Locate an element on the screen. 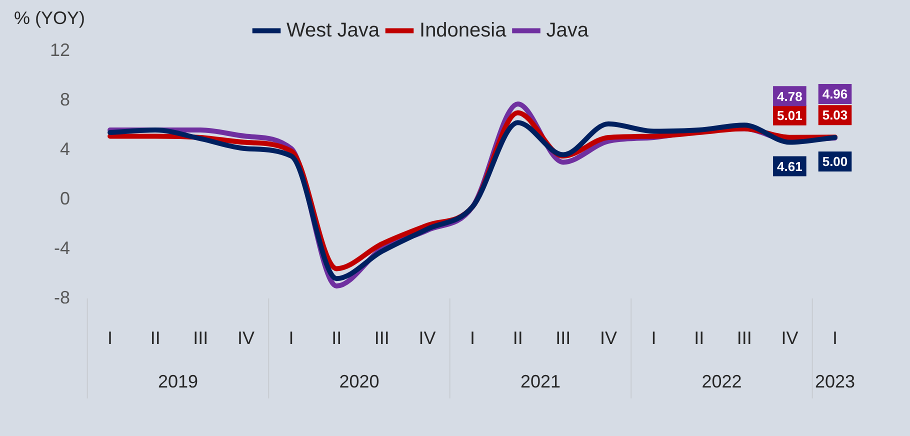 The height and width of the screenshot is (436, 910). y-tick-label: -8 is located at coordinates (62, 297).